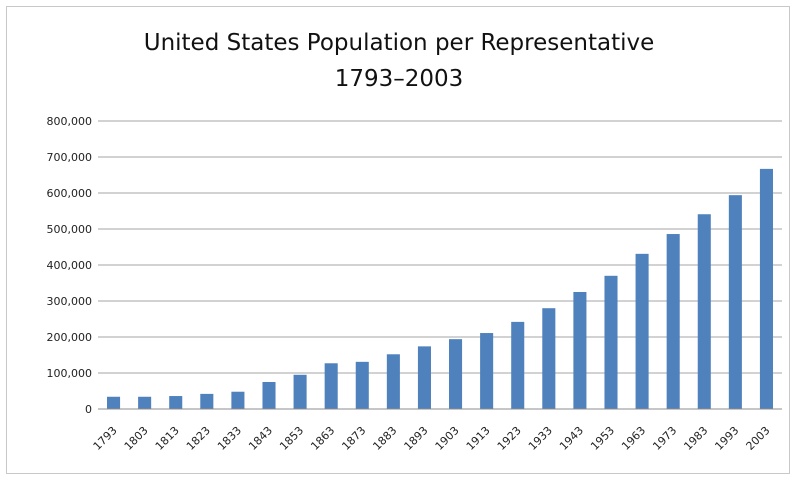  What do you see at coordinates (70, 301) in the screenshot?
I see `y-tick-label: 300,000` at bounding box center [70, 301].